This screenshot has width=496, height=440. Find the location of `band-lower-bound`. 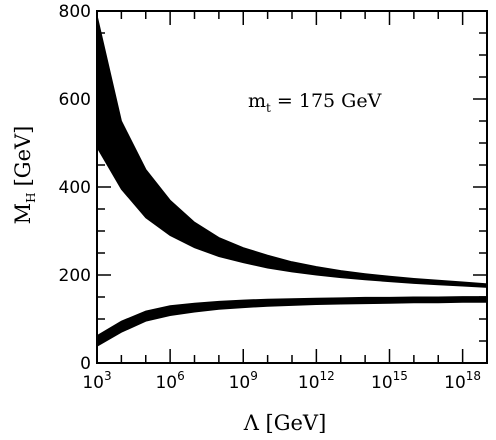

band-lower-bound is located at coordinates (292, 322).